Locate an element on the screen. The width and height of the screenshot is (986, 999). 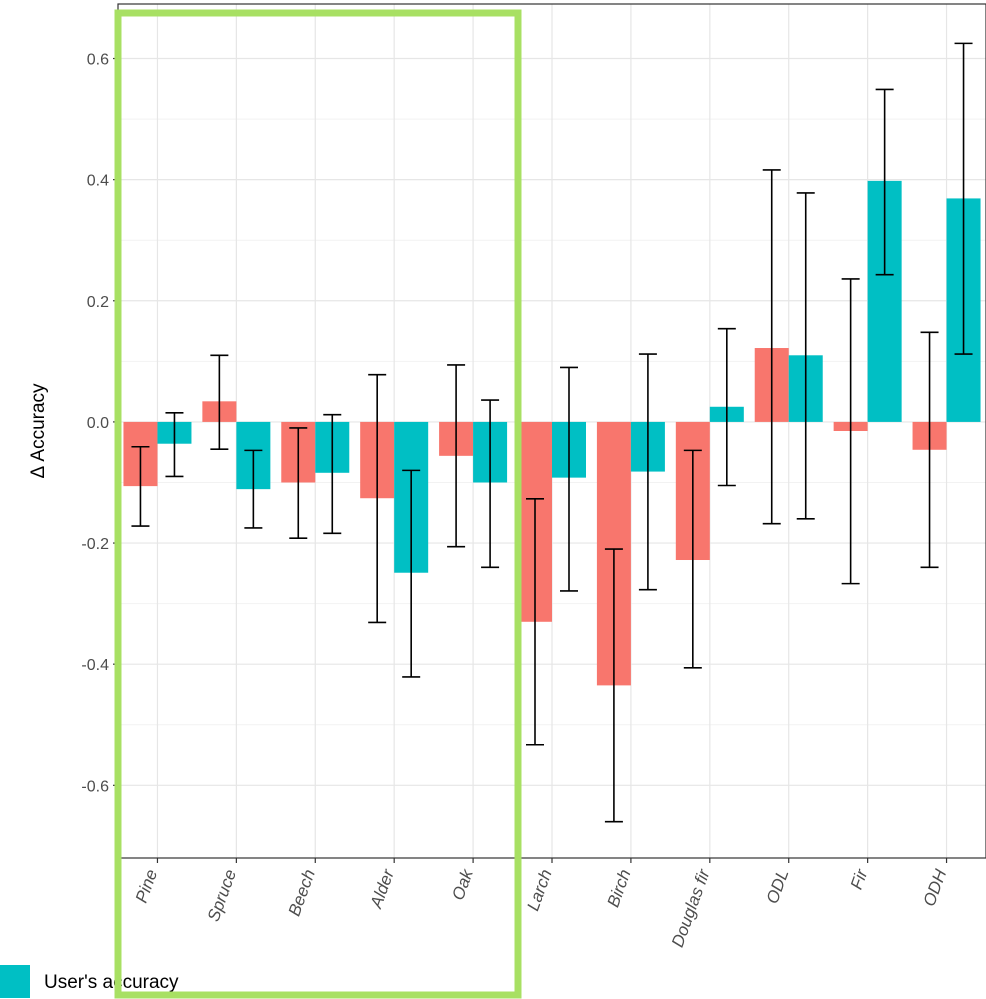
legend-key-users-accuracy is located at coordinates (15, 981).